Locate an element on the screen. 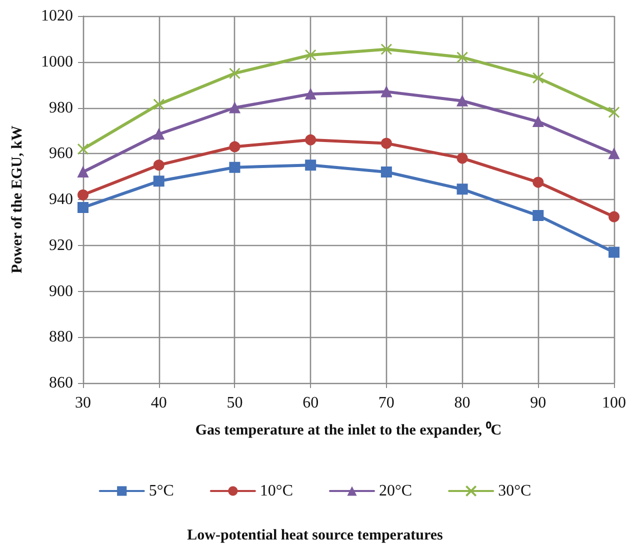 Image resolution: width=630 pixels, height=556 pixels. y-tick-label: 860 is located at coordinates (61, 383).